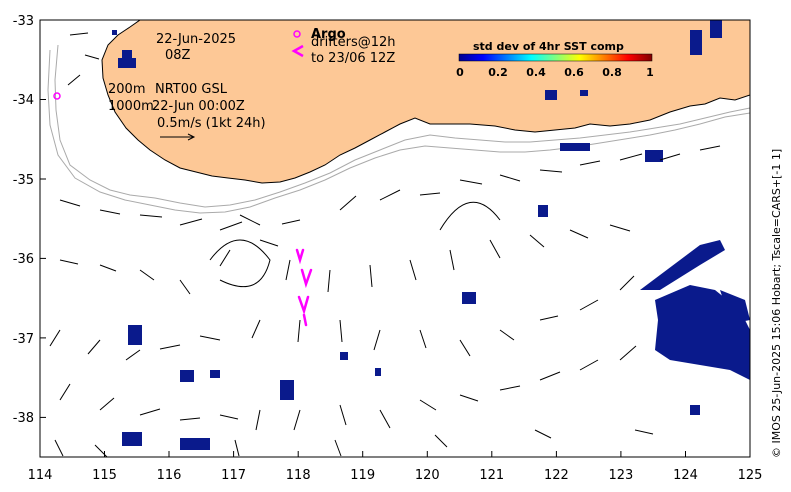 This screenshot has width=791, height=492. I want to click on x-tick-label: 114, so click(40, 475).